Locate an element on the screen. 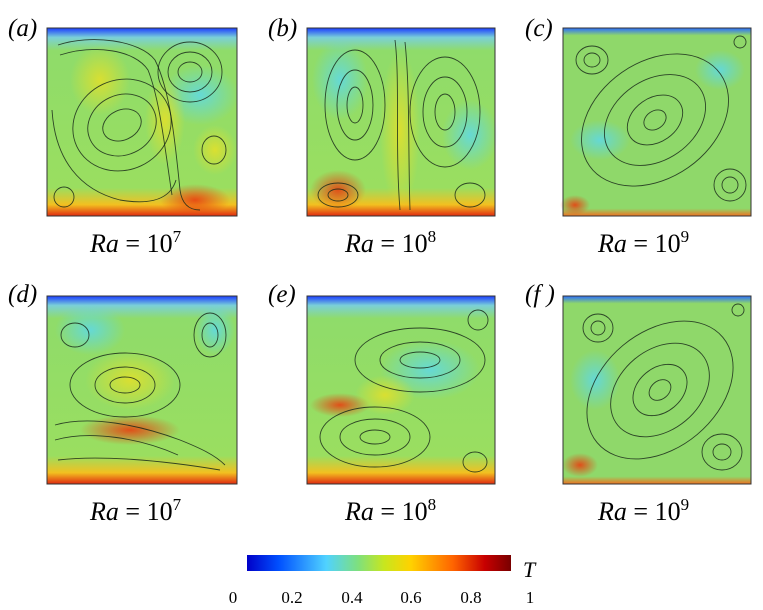 The width and height of the screenshot is (763, 610). colorbar-tick-2: 0.4 is located at coordinates (352, 597).